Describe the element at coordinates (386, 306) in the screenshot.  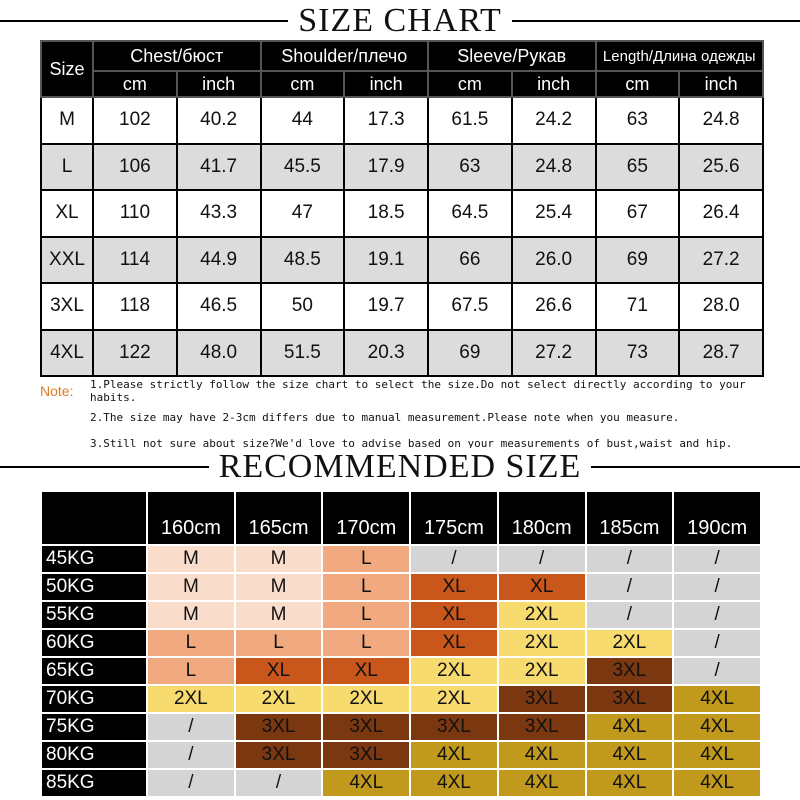
I see `measurement-cell: 19.7` at that location.